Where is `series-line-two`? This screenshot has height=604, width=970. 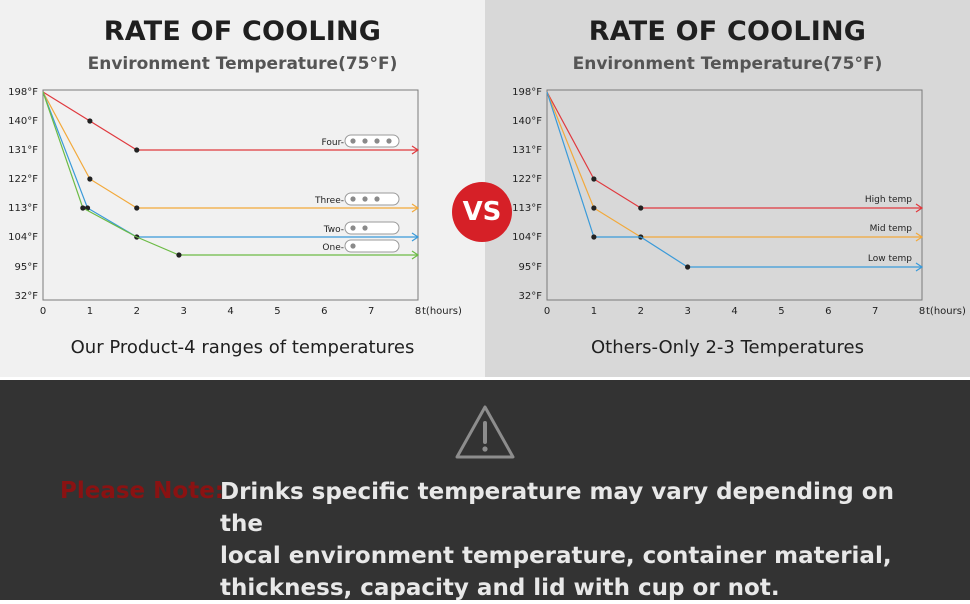 series-line-two is located at coordinates (230, 164).